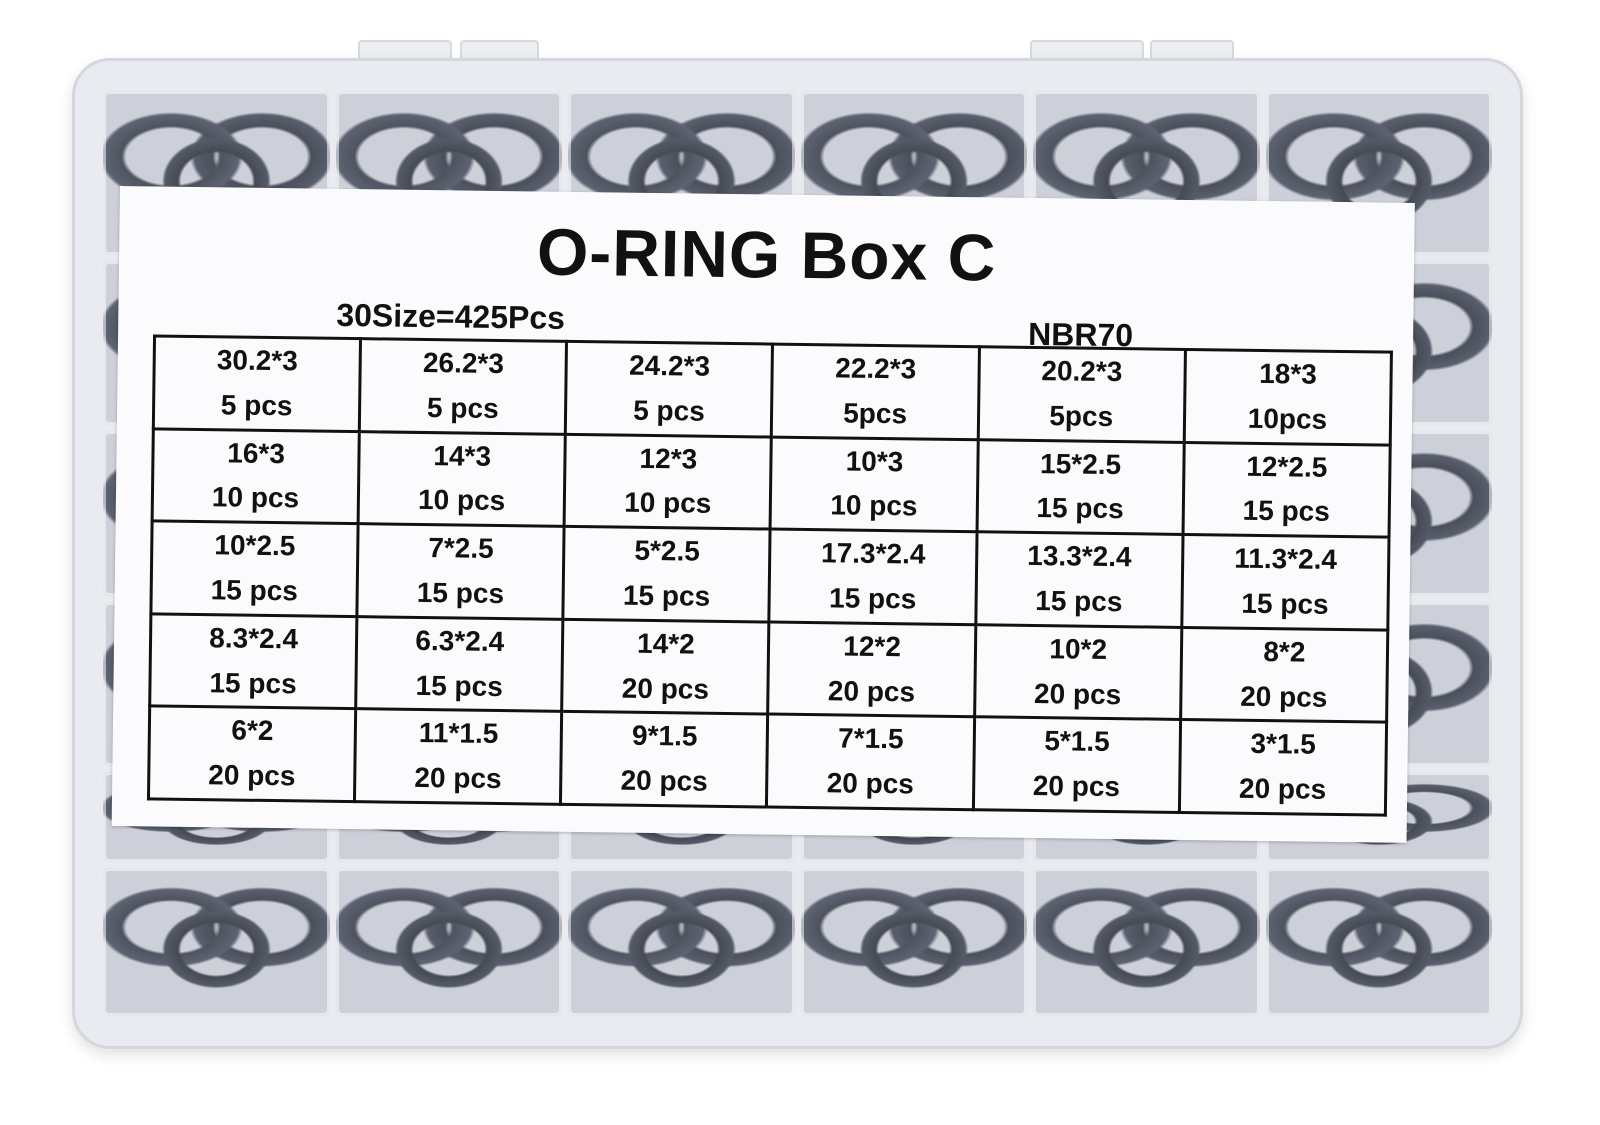  Describe the element at coordinates (667, 550) in the screenshot. I see `ring-size: 5*2.5` at that location.